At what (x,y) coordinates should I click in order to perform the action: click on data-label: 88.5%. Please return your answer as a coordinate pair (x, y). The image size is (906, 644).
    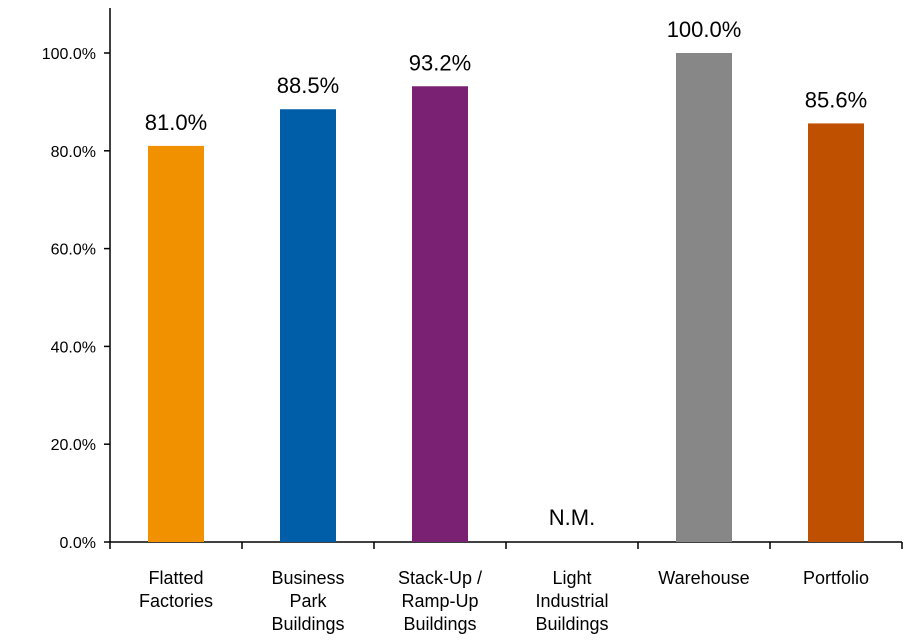
    Looking at the image, I should click on (308, 85).